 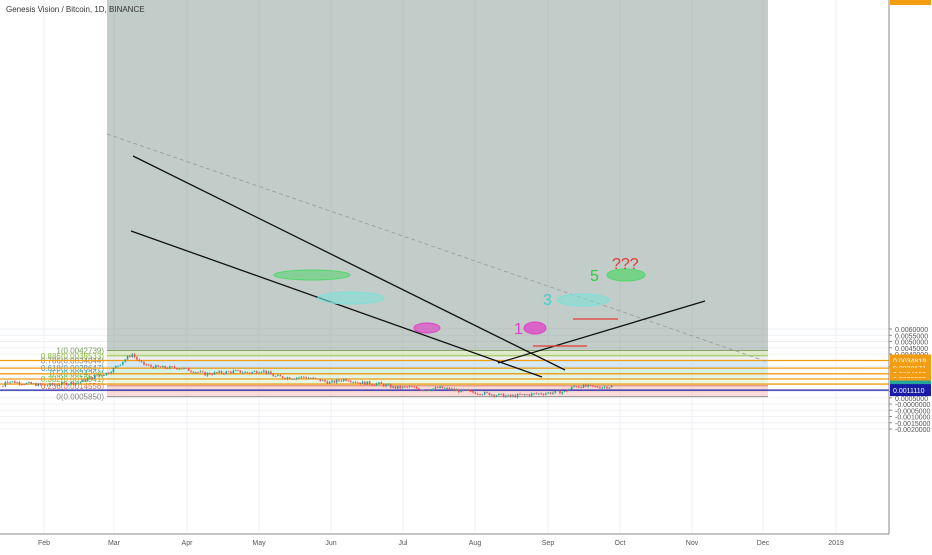 What do you see at coordinates (437, 353) in the screenshot?
I see `fib-zone` at bounding box center [437, 353].